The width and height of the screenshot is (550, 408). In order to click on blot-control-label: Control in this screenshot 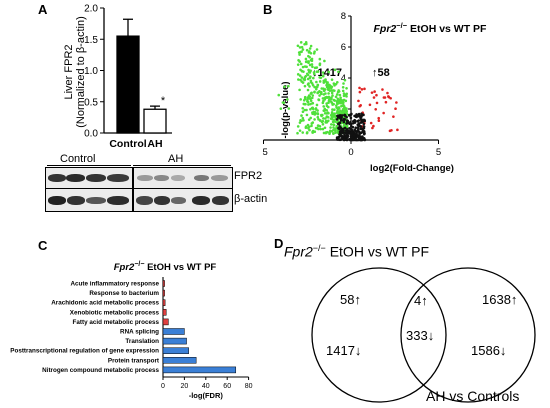, I will do `click(78, 159)`.